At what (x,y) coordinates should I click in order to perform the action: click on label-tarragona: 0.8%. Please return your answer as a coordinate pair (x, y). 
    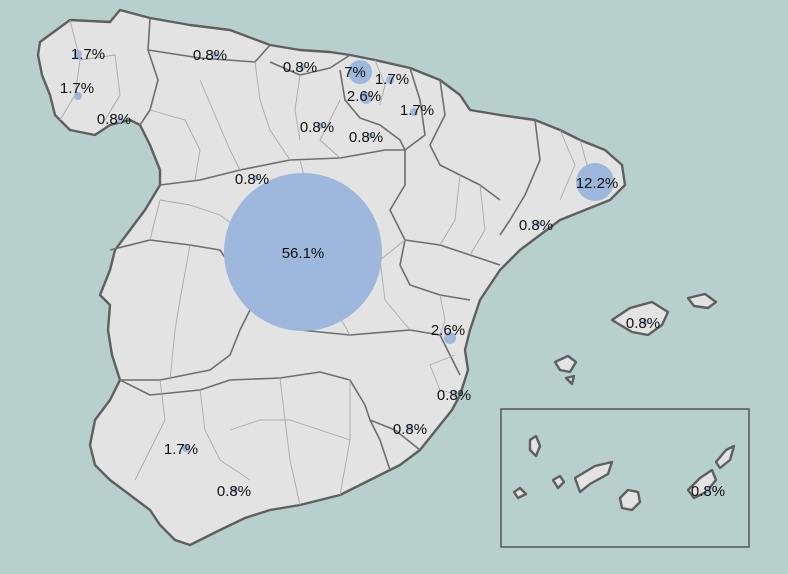
    Looking at the image, I should click on (536, 225).